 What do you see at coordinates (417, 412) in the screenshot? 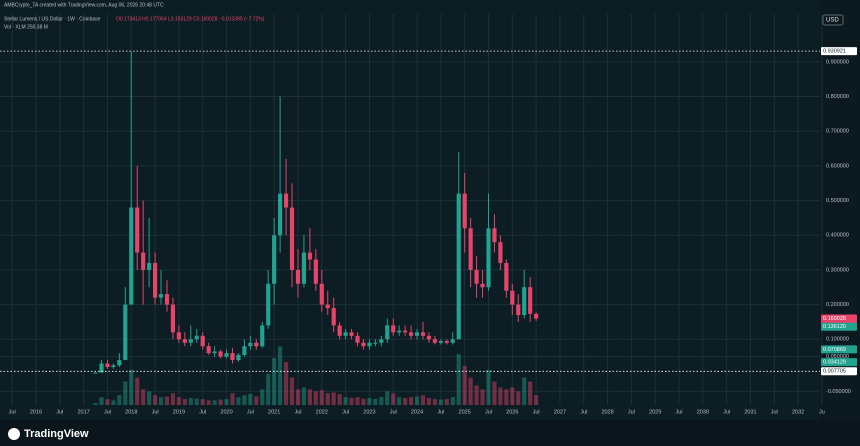
I see `x-tick-label: 2024` at bounding box center [417, 412].